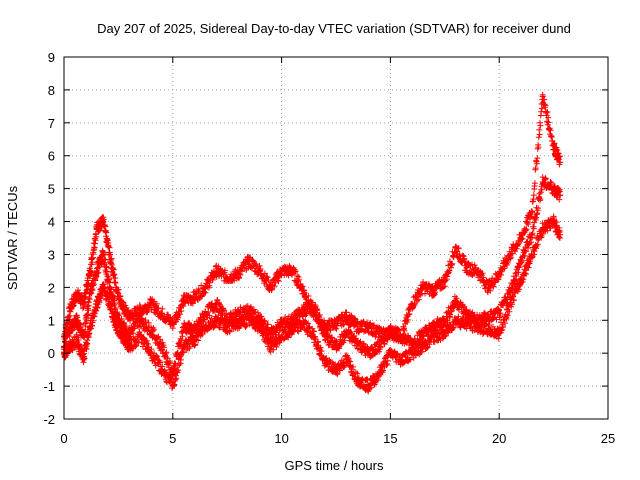 The width and height of the screenshot is (640, 480). I want to click on x-tick-label: 20, so click(499, 438).